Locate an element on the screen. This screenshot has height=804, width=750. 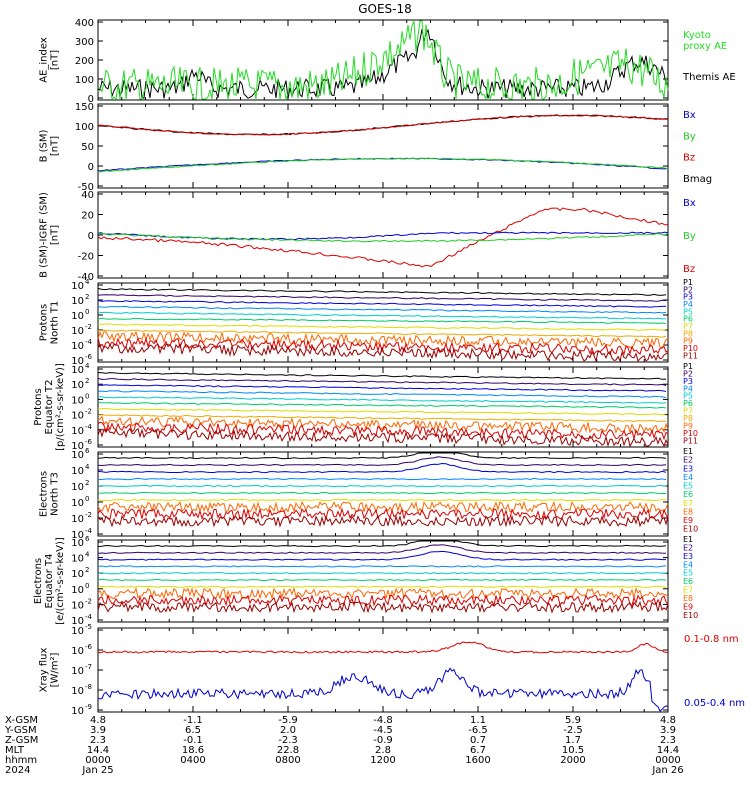
panel-bsm: 150 100 50 0 -50 B (SM) [nT] Bx By Bz Bmag is located at coordinates (376, 147).